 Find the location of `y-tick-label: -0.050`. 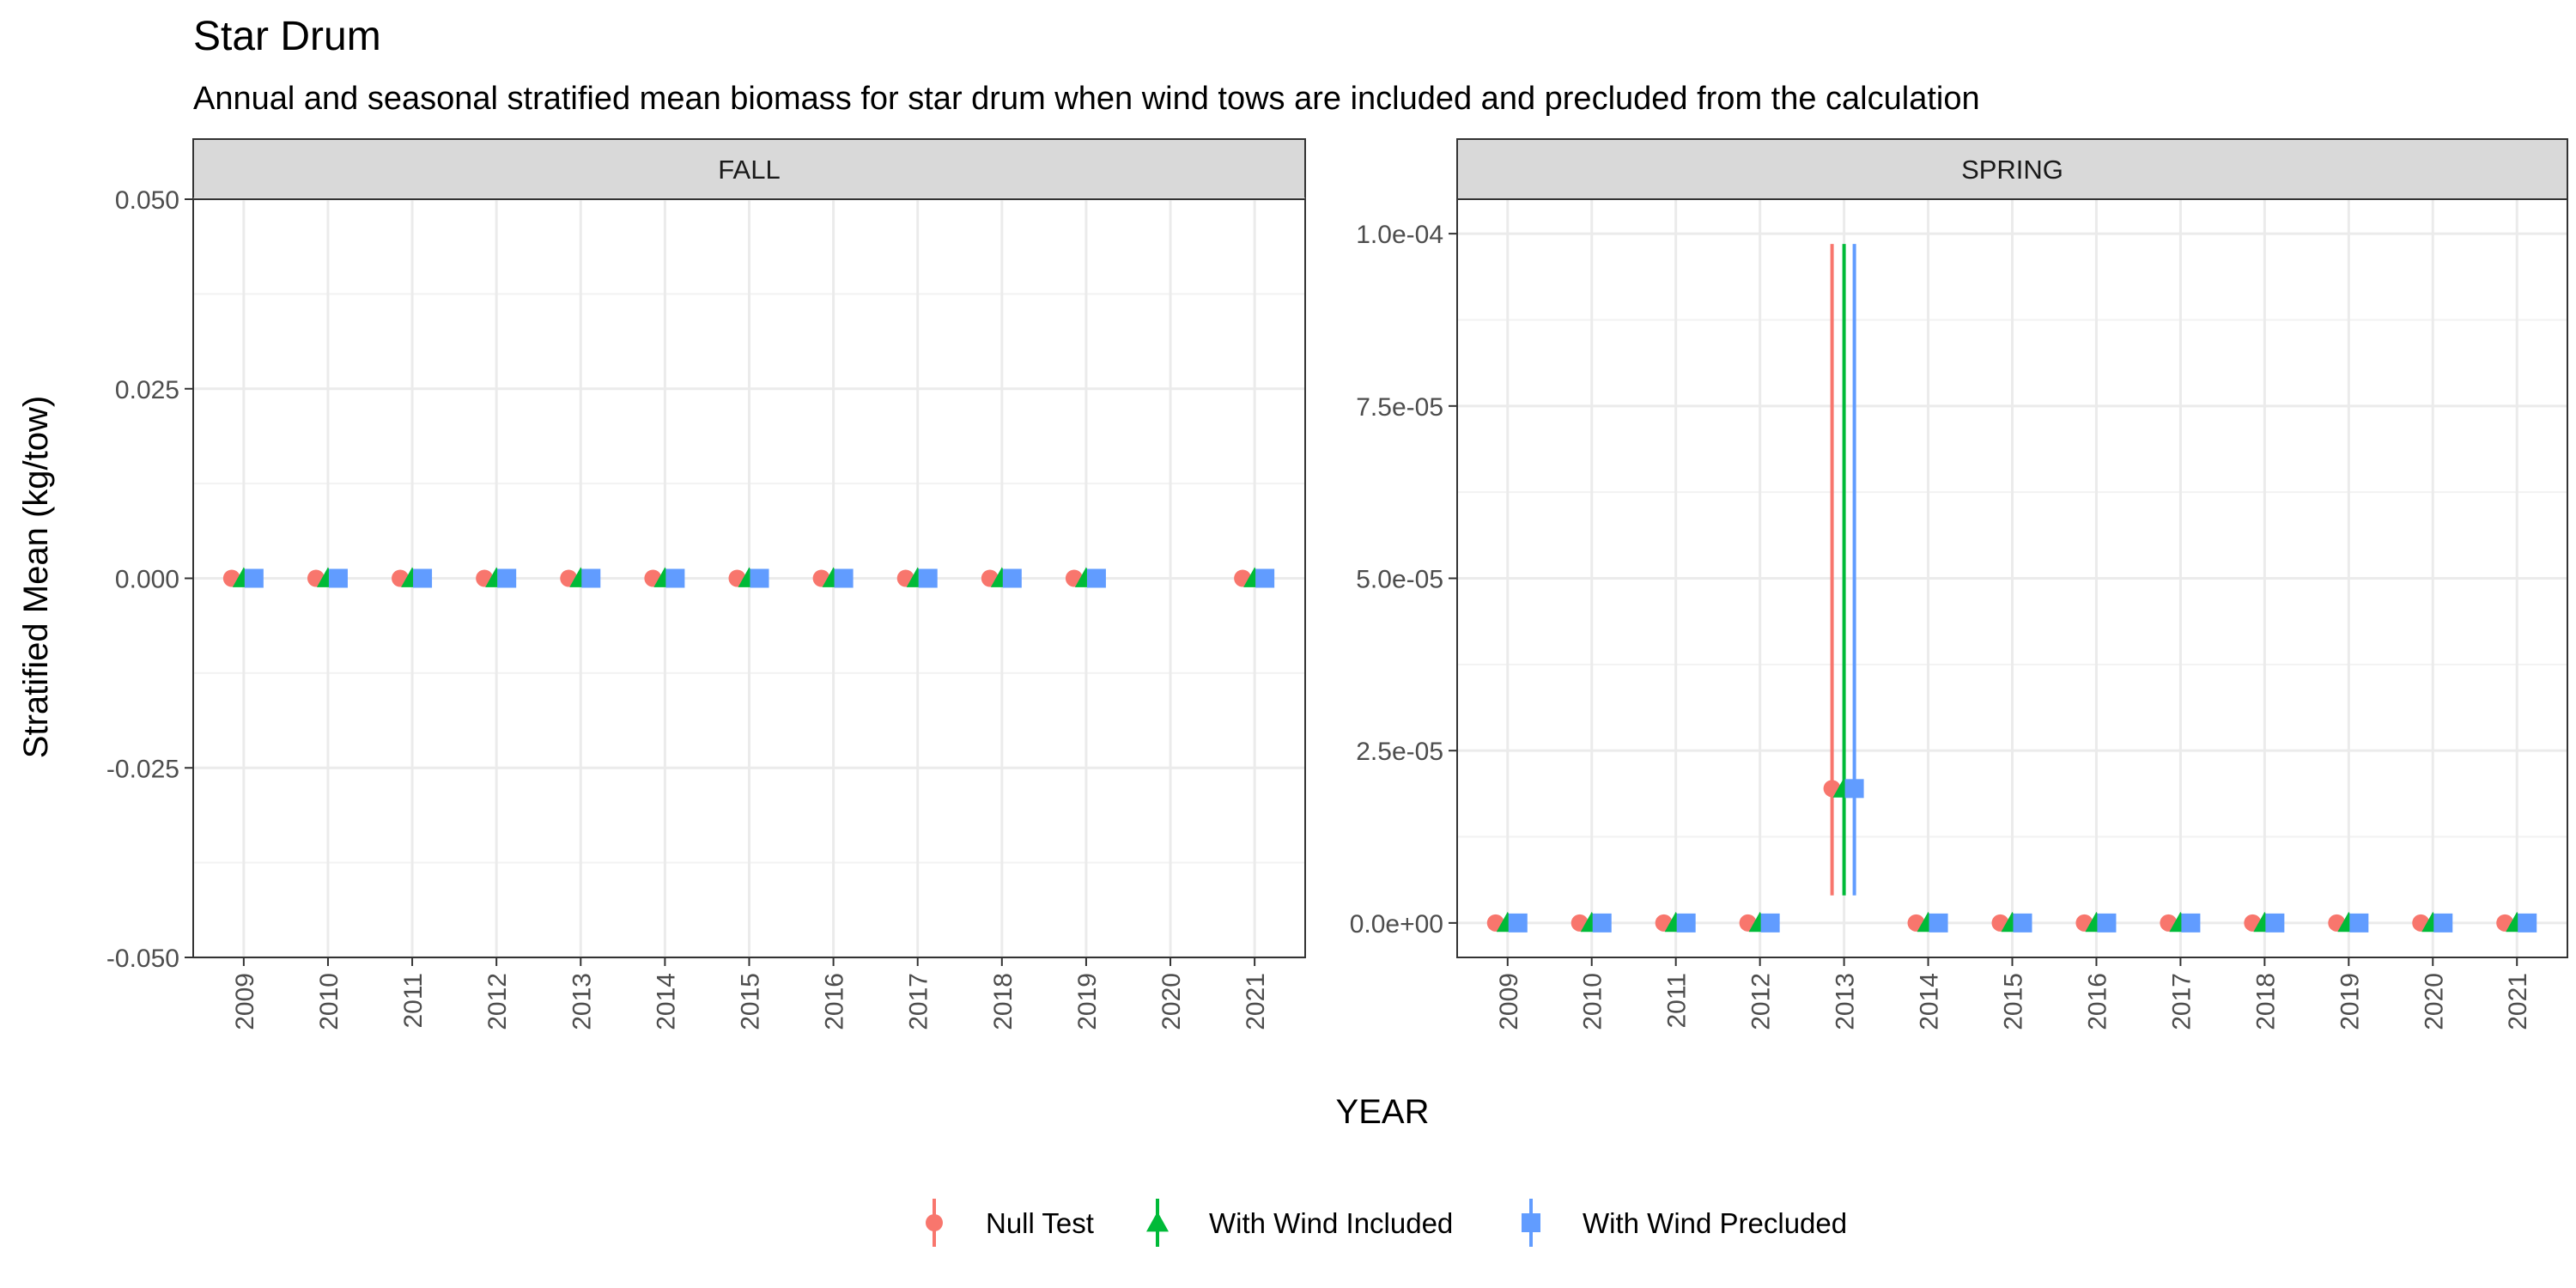

y-tick-label: -0.050 is located at coordinates (143, 959).